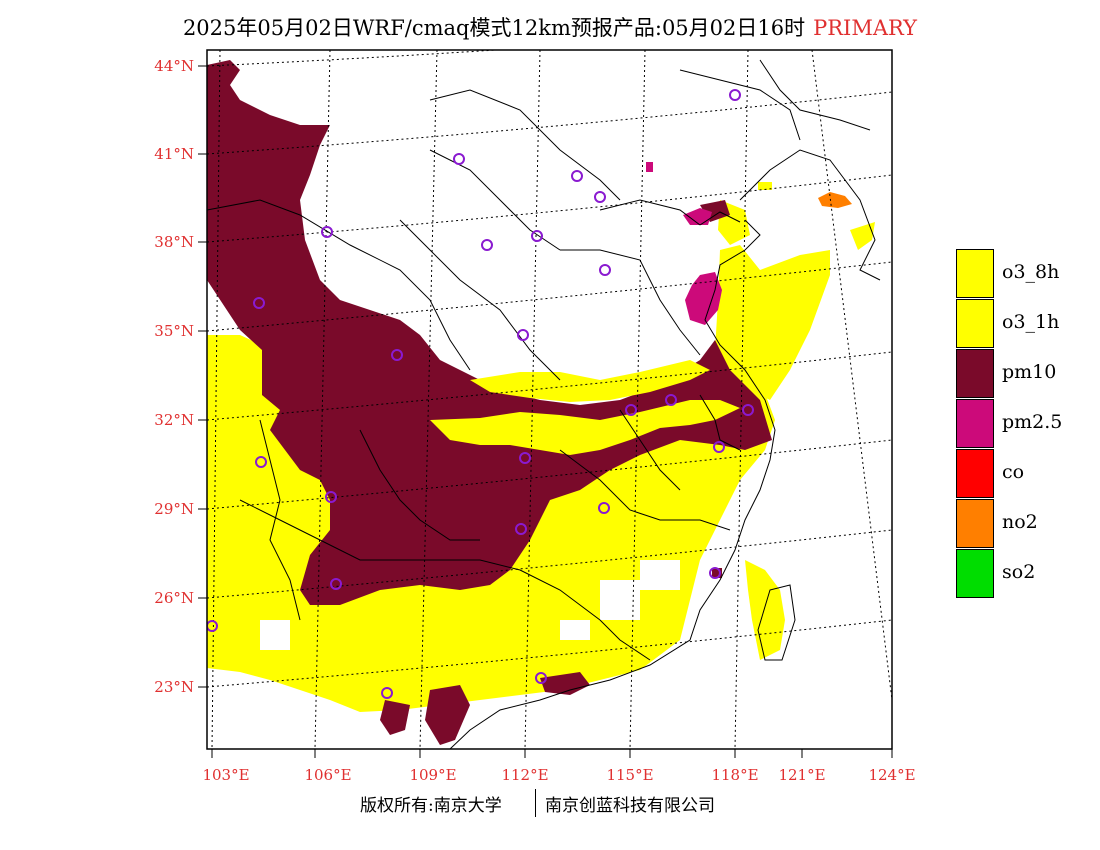 Image resolution: width=1100 pixels, height=850 pixels. What do you see at coordinates (328, 775) in the screenshot?
I see `lon-label: 106°E` at bounding box center [328, 775].